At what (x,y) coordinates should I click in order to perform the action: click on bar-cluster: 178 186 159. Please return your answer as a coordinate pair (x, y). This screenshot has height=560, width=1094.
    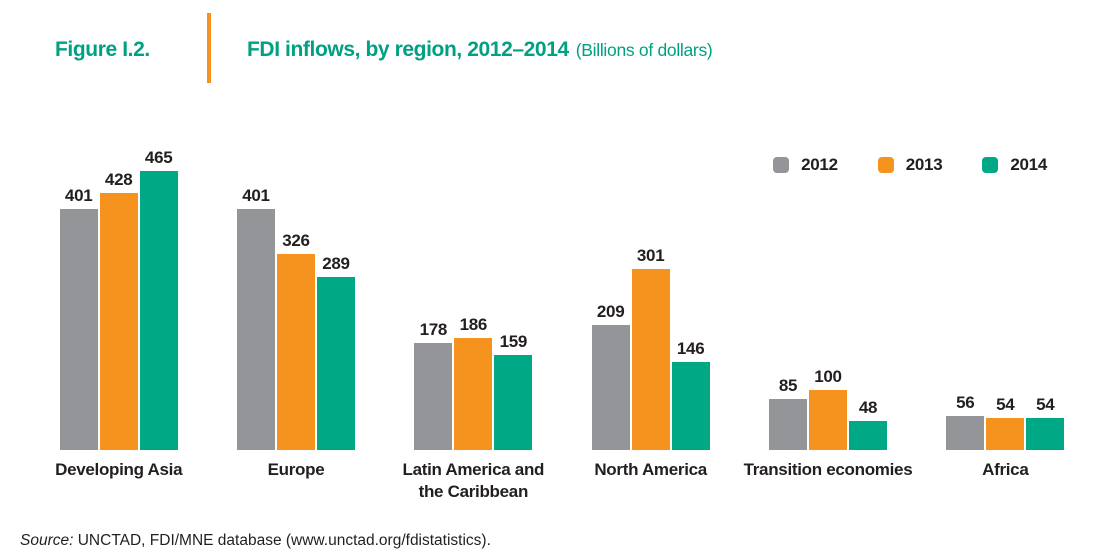
    Looking at the image, I should click on (473, 294).